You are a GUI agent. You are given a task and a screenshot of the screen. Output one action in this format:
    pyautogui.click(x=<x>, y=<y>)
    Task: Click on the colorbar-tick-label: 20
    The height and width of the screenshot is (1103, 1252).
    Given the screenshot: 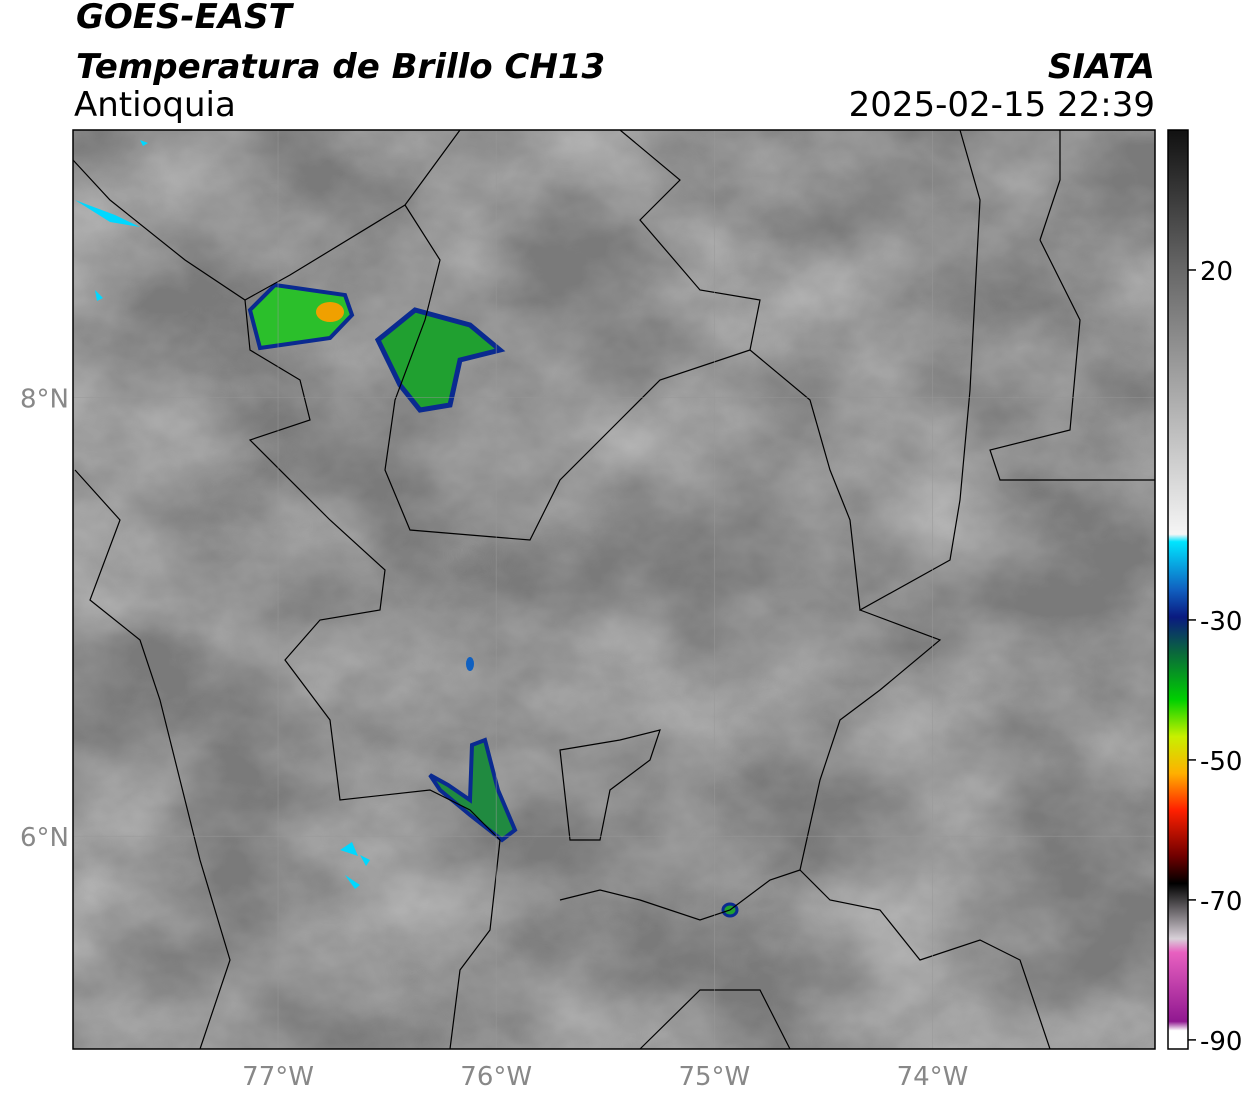 What is the action you would take?
    pyautogui.click(x=1216, y=272)
    